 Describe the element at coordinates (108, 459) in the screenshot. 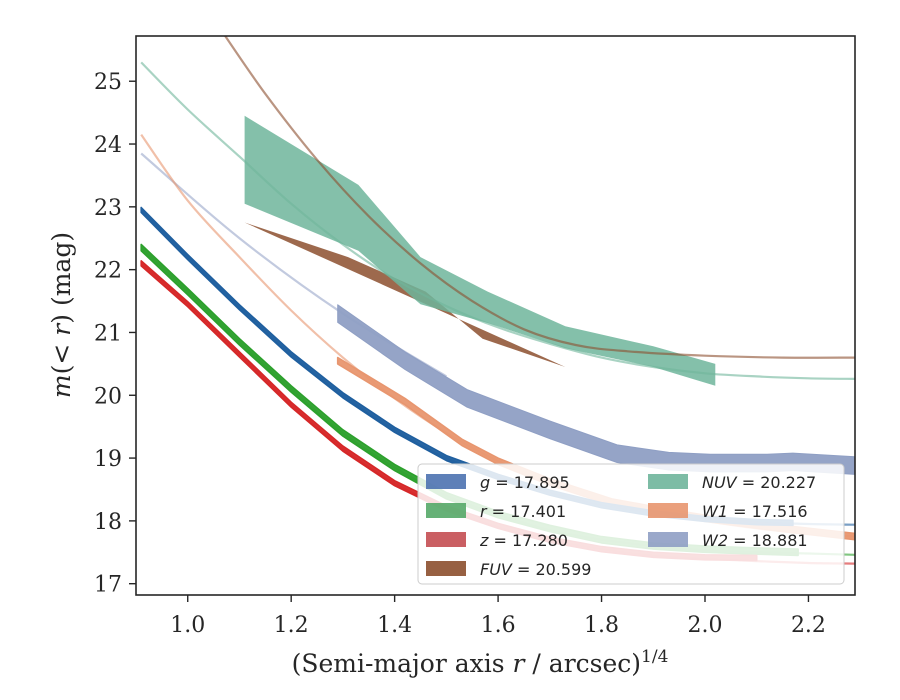

I see `y-tick-label: 19` at that location.